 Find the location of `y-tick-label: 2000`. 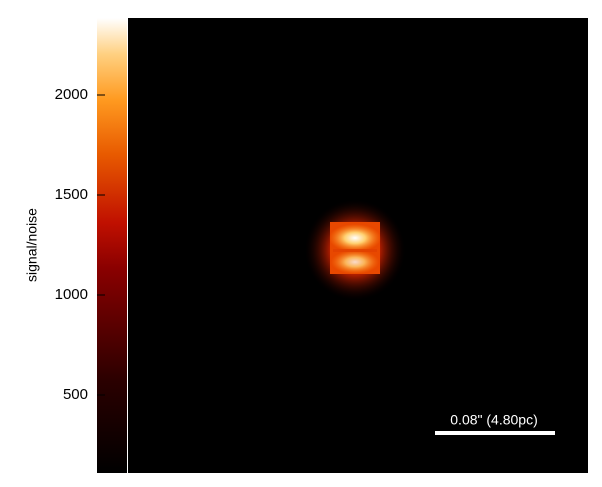

y-tick-label: 2000 is located at coordinates (71, 94).